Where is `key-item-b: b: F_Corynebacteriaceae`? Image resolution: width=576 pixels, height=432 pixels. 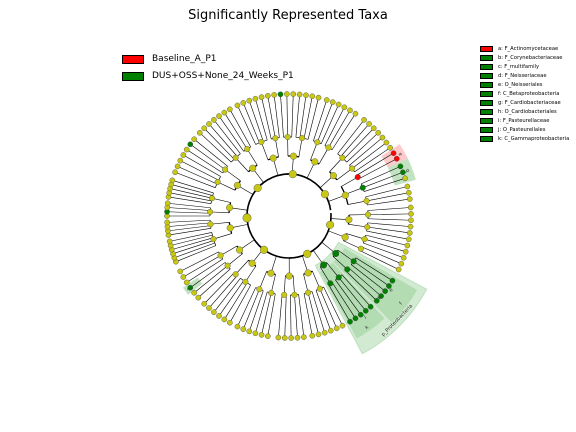 key-item-b: b: F_Corynebacteriaceae is located at coordinates (524, 57).